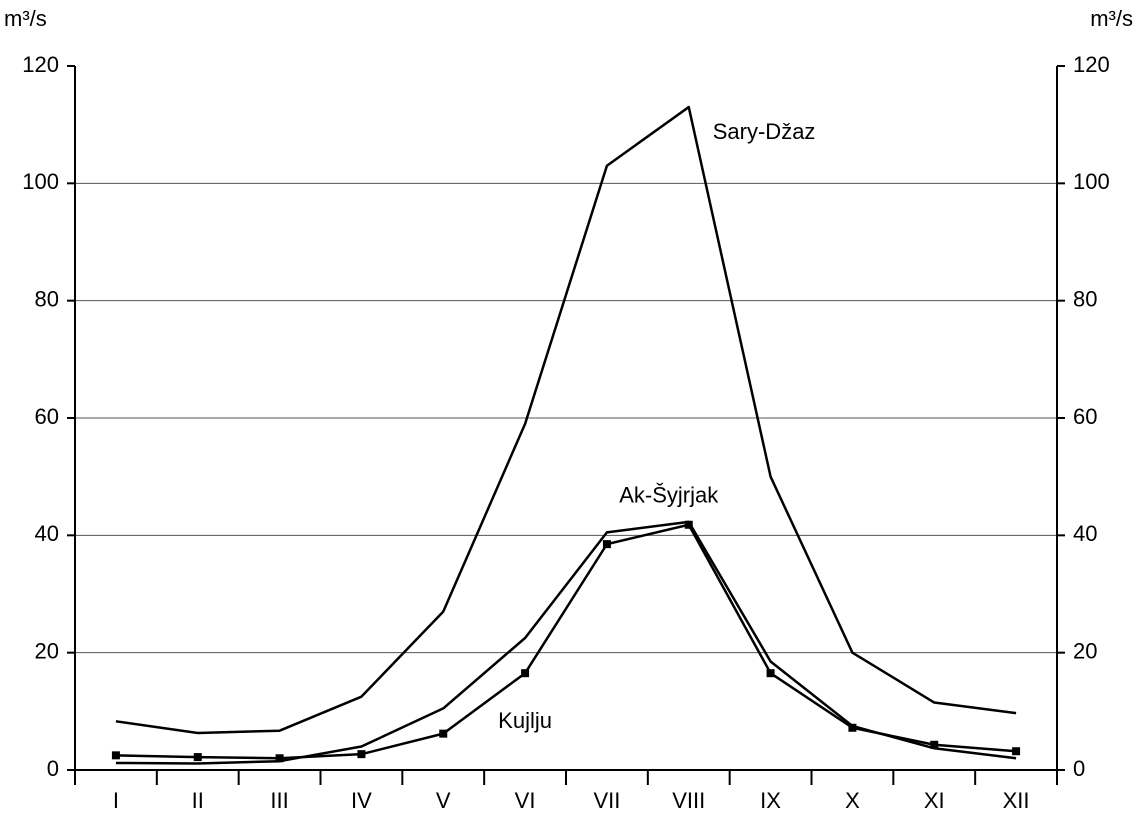 The width and height of the screenshot is (1137, 814). What do you see at coordinates (934, 800) in the screenshot?
I see `x-tick-label: XI` at bounding box center [934, 800].